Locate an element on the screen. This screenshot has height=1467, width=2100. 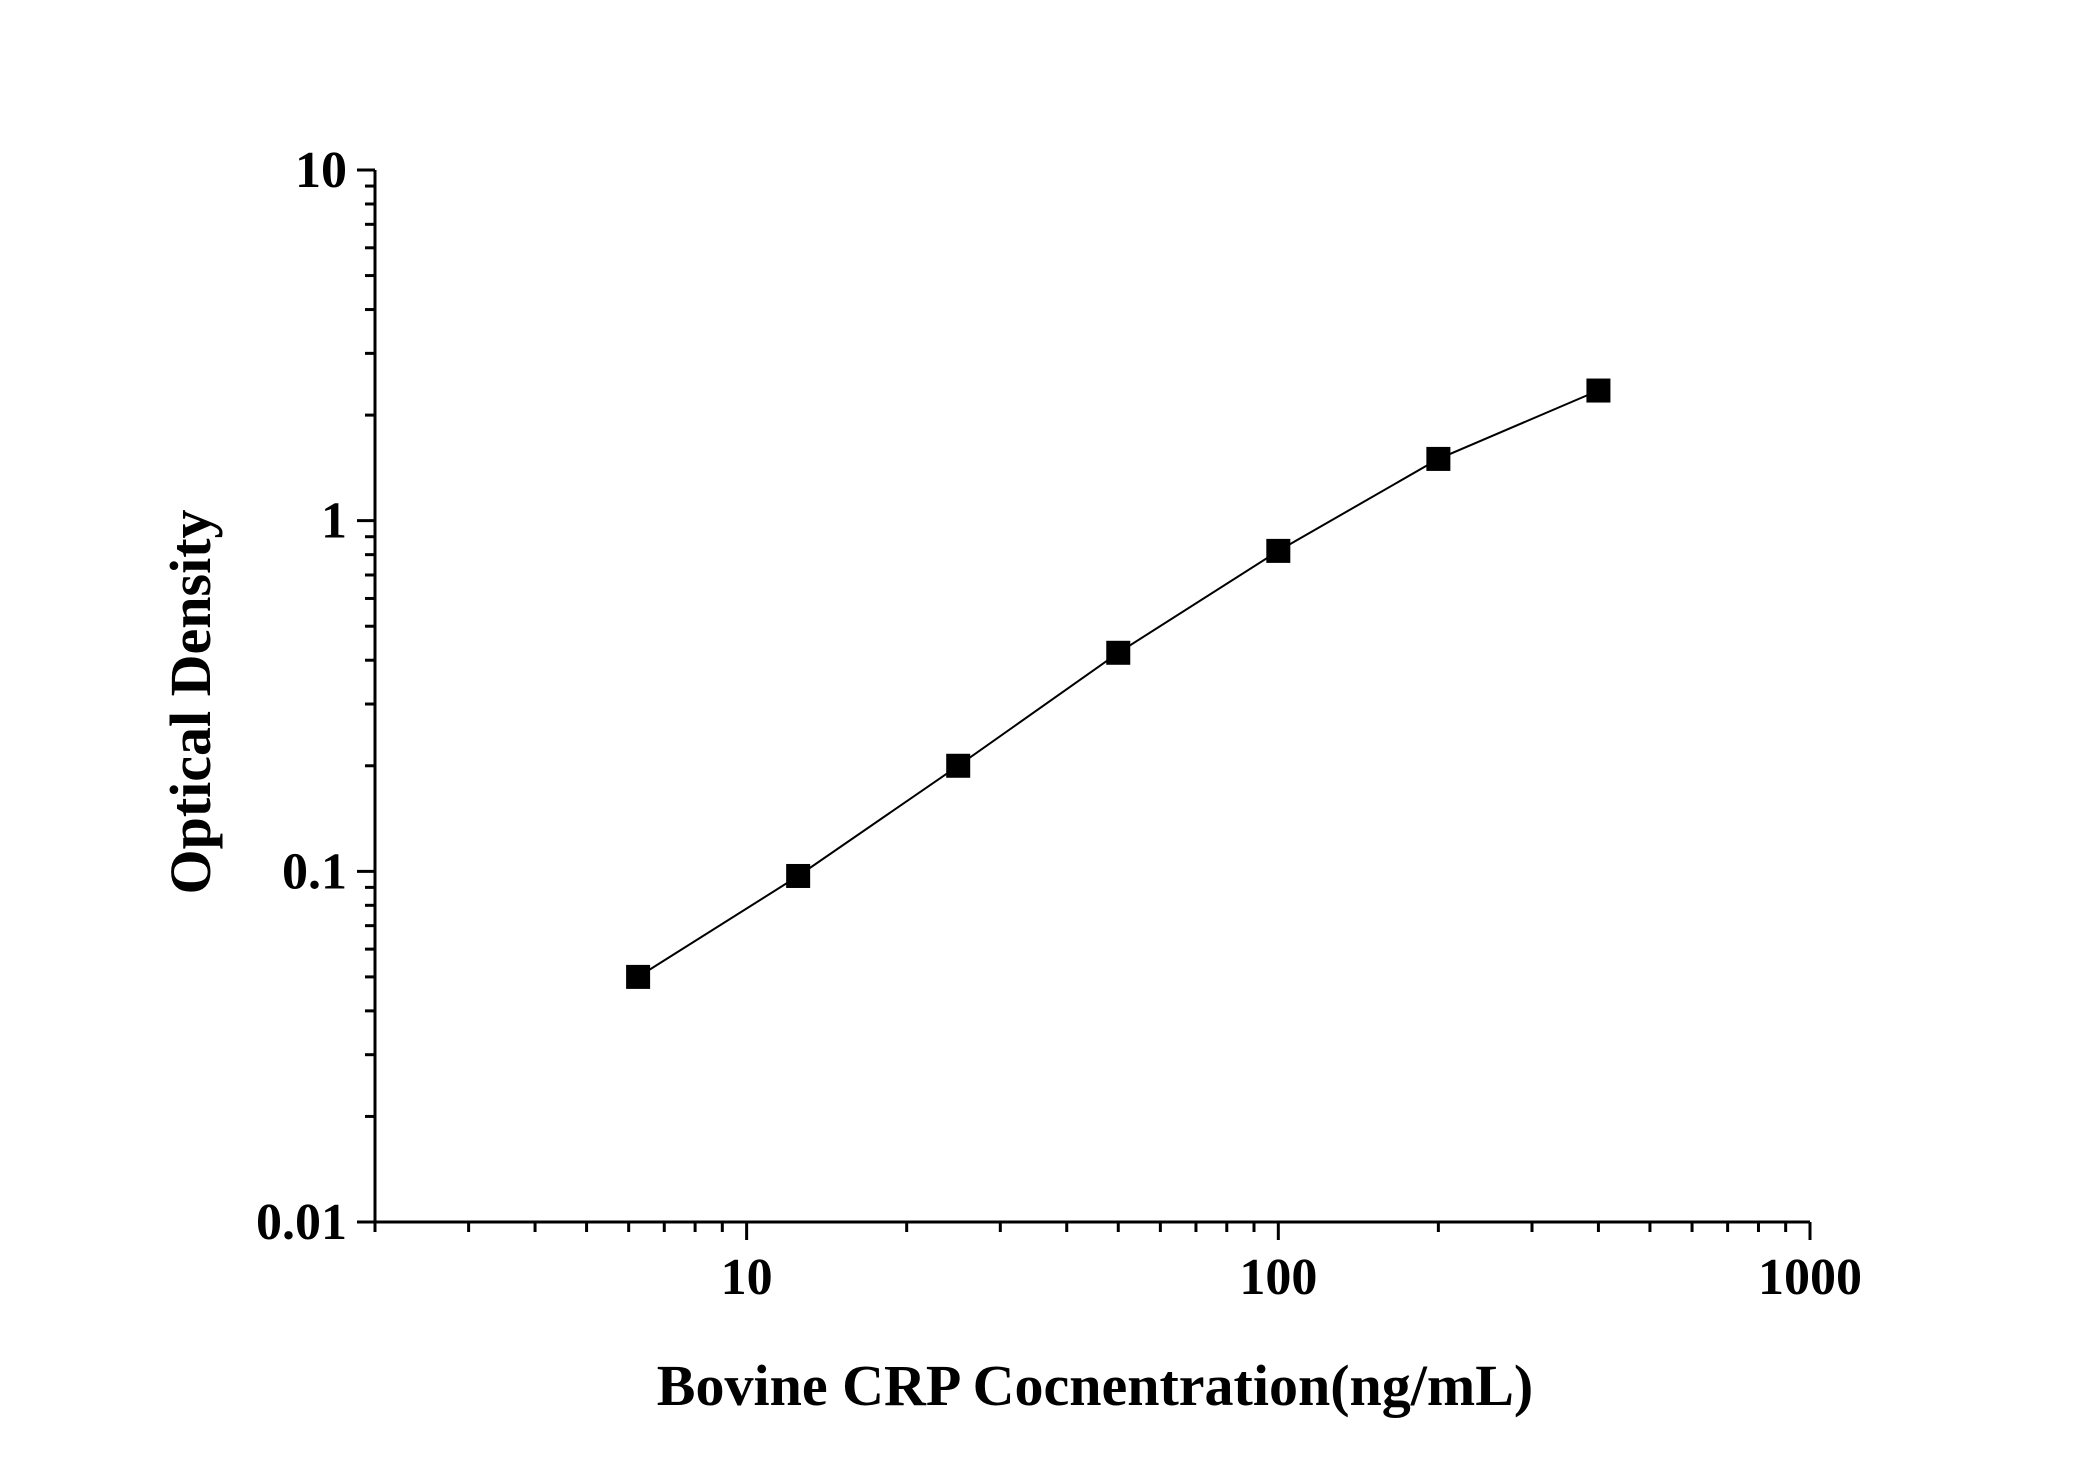
y-tick-label: 1 is located at coordinates (334, 521).